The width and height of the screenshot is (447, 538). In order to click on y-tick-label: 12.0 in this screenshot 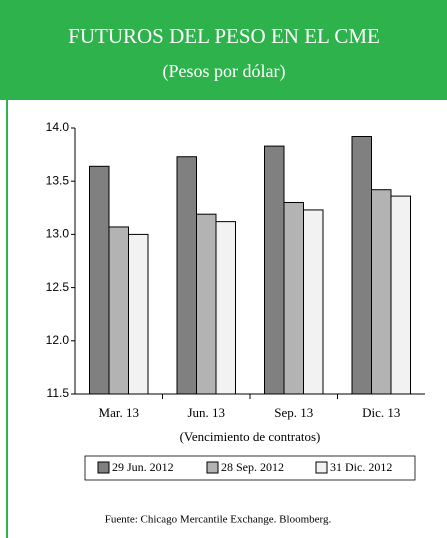, I will do `click(58, 340)`.